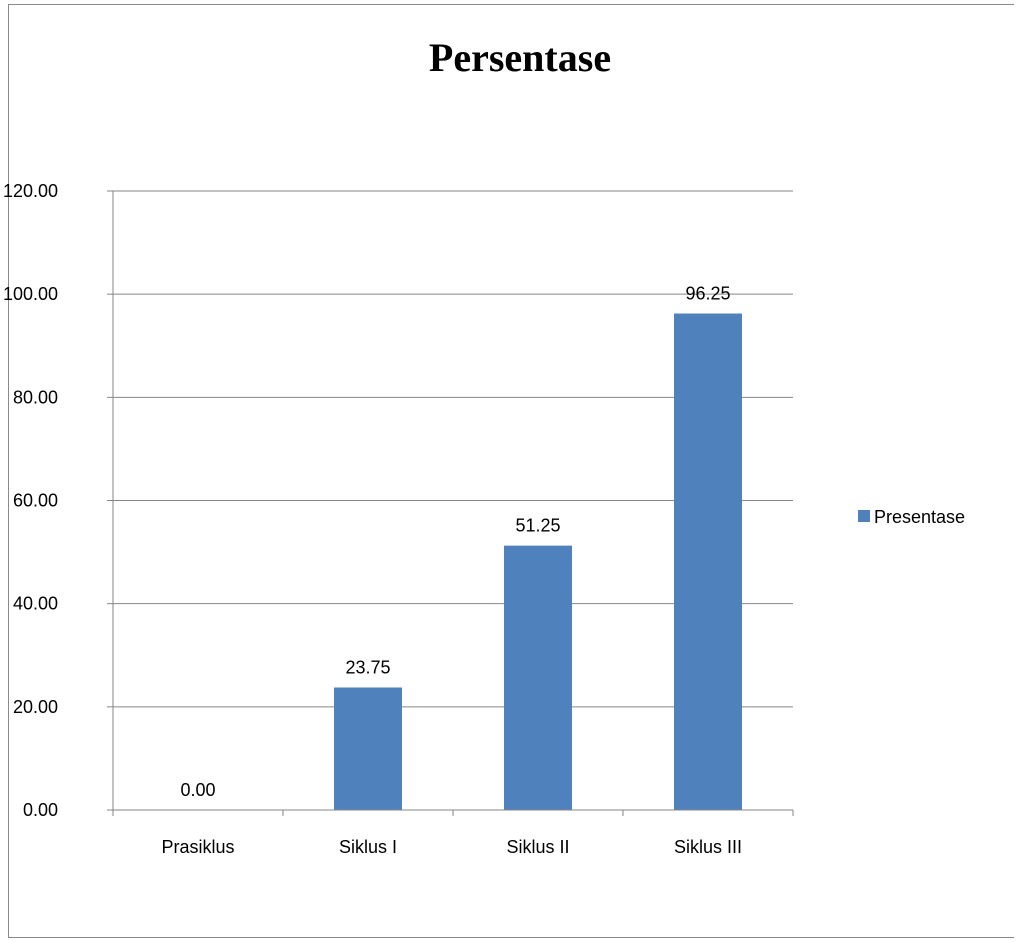 The width and height of the screenshot is (1017, 942). What do you see at coordinates (30, 191) in the screenshot?
I see `y-tick-label: 120.00` at bounding box center [30, 191].